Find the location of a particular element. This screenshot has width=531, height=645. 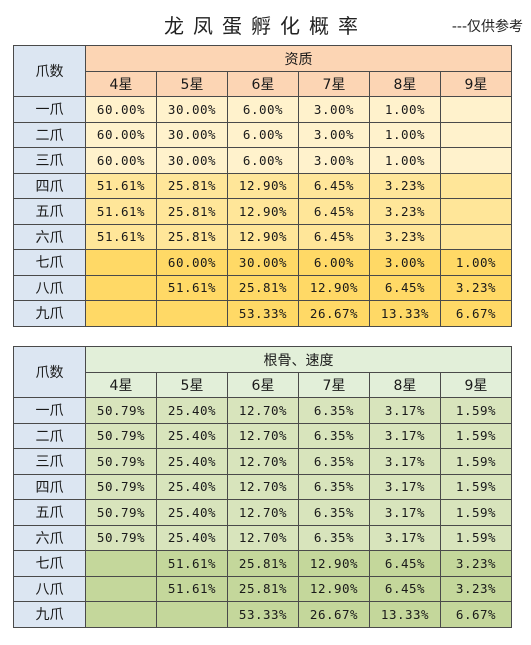

claw-label: 六爪 is located at coordinates (49, 236).